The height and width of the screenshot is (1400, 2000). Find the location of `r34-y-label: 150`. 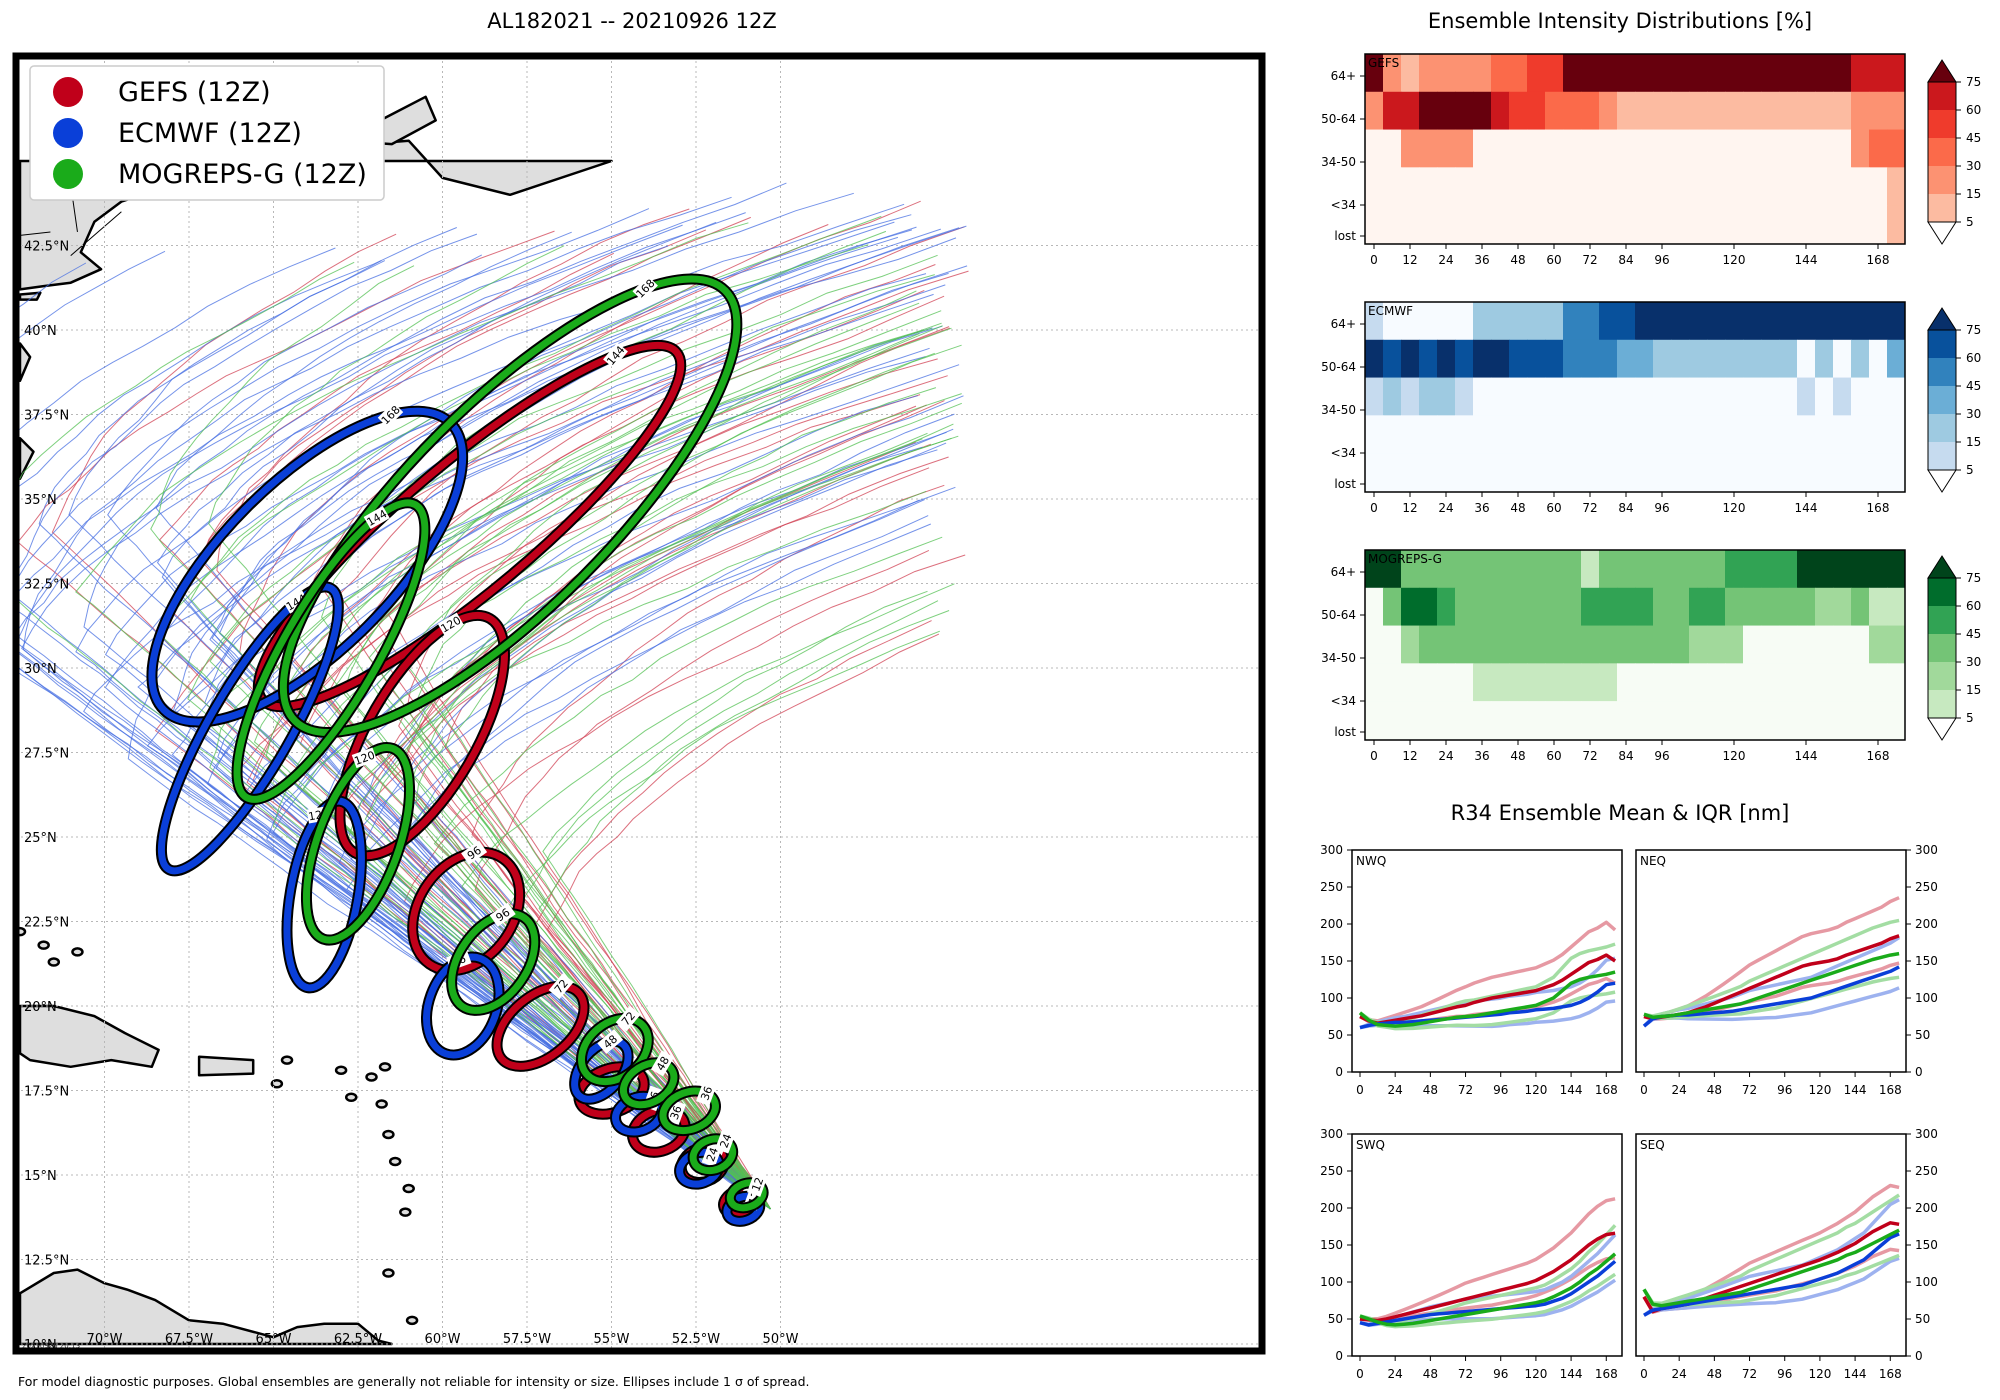

r34-y-label: 150 is located at coordinates (1331, 1245).